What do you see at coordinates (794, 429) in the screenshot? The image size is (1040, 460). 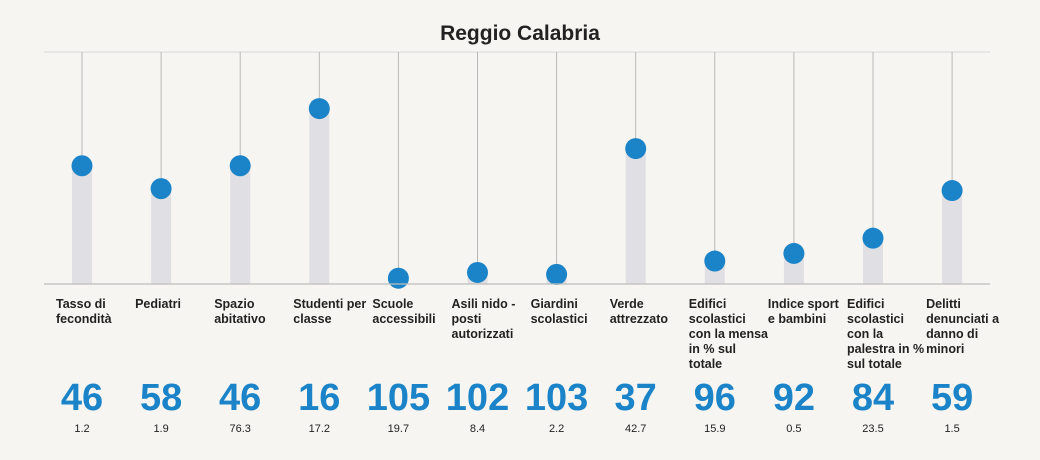 I see `indicator-value: 0.5` at bounding box center [794, 429].